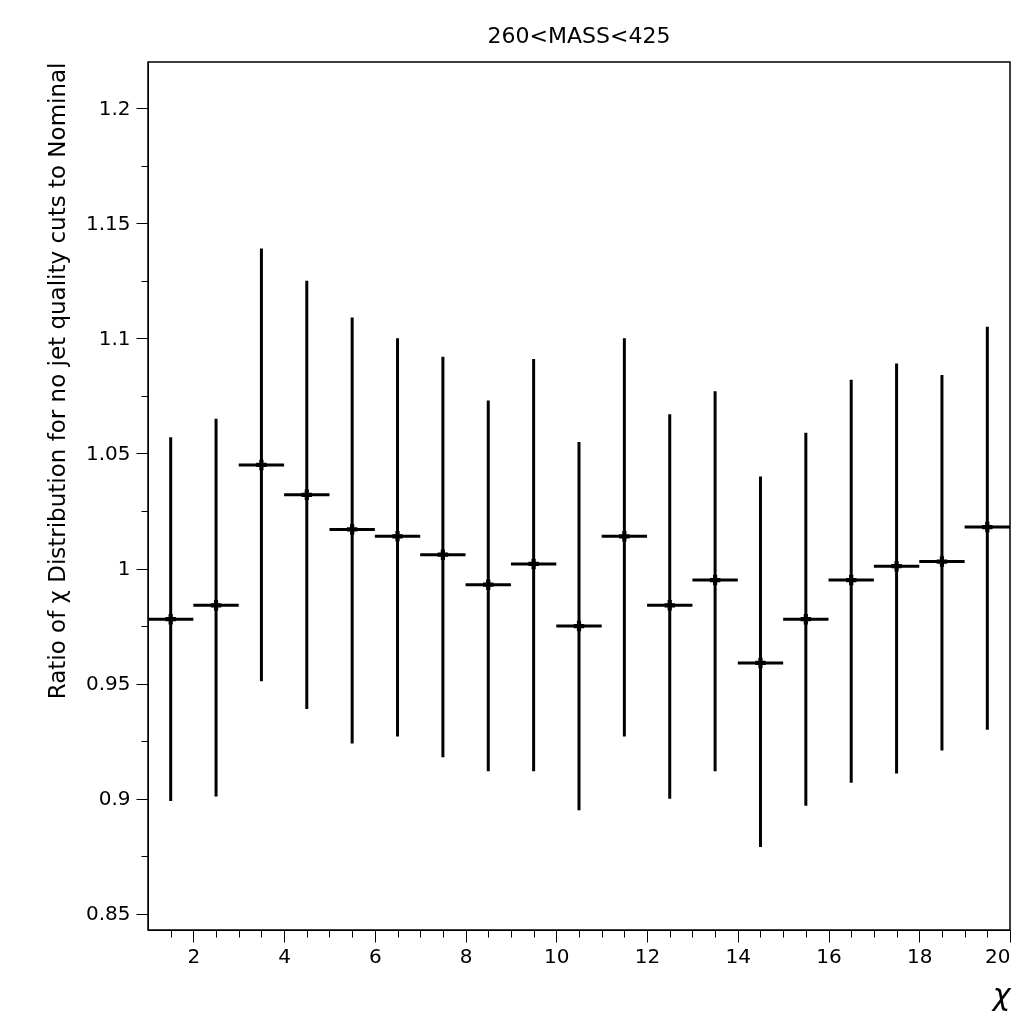 This screenshot has height=1030, width=1031. What do you see at coordinates (114, 337) in the screenshot?
I see `y-tick-label: 1.1` at bounding box center [114, 337].